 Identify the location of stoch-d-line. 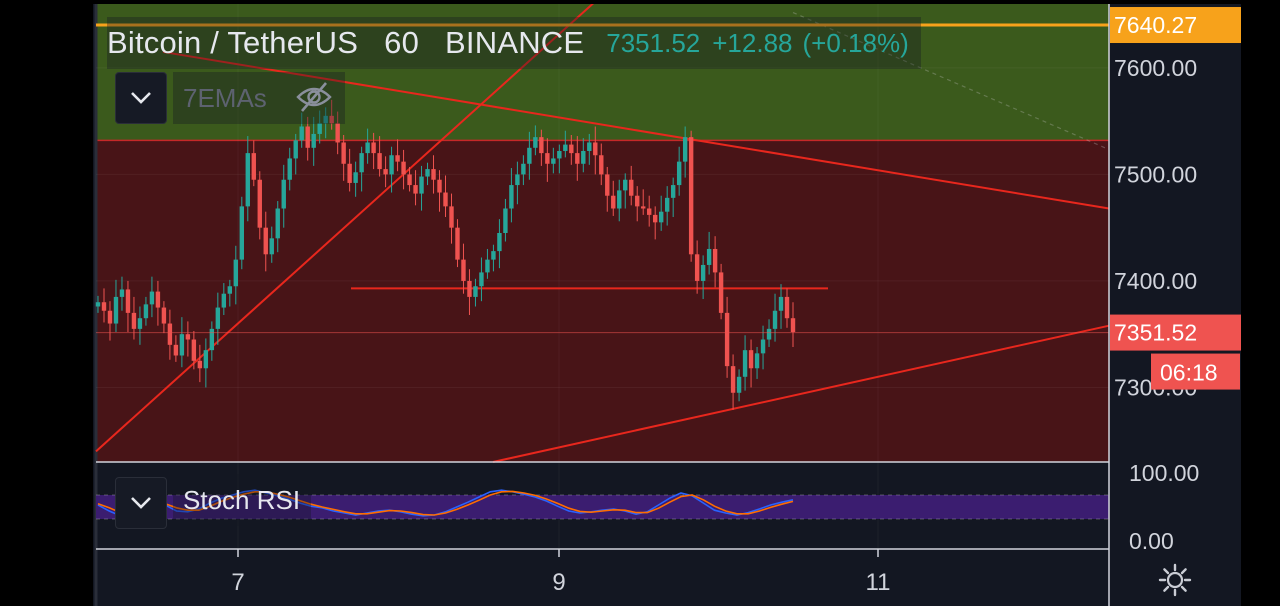
(445, 503).